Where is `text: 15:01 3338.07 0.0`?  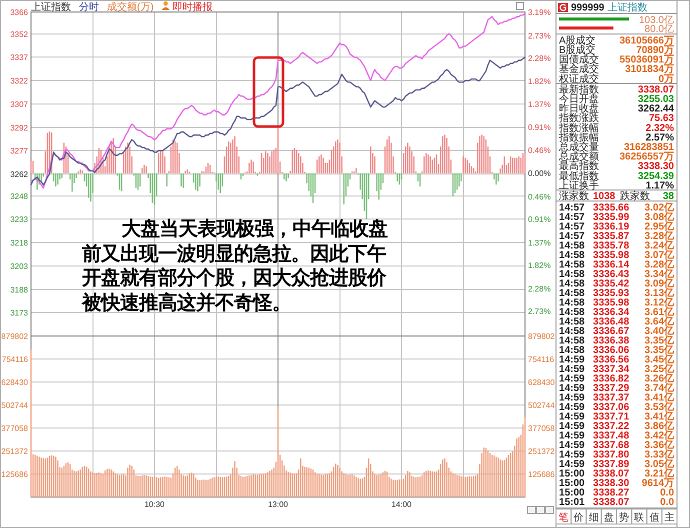
text: 15:01 3338.07 0.0 is located at coordinates (616, 502).